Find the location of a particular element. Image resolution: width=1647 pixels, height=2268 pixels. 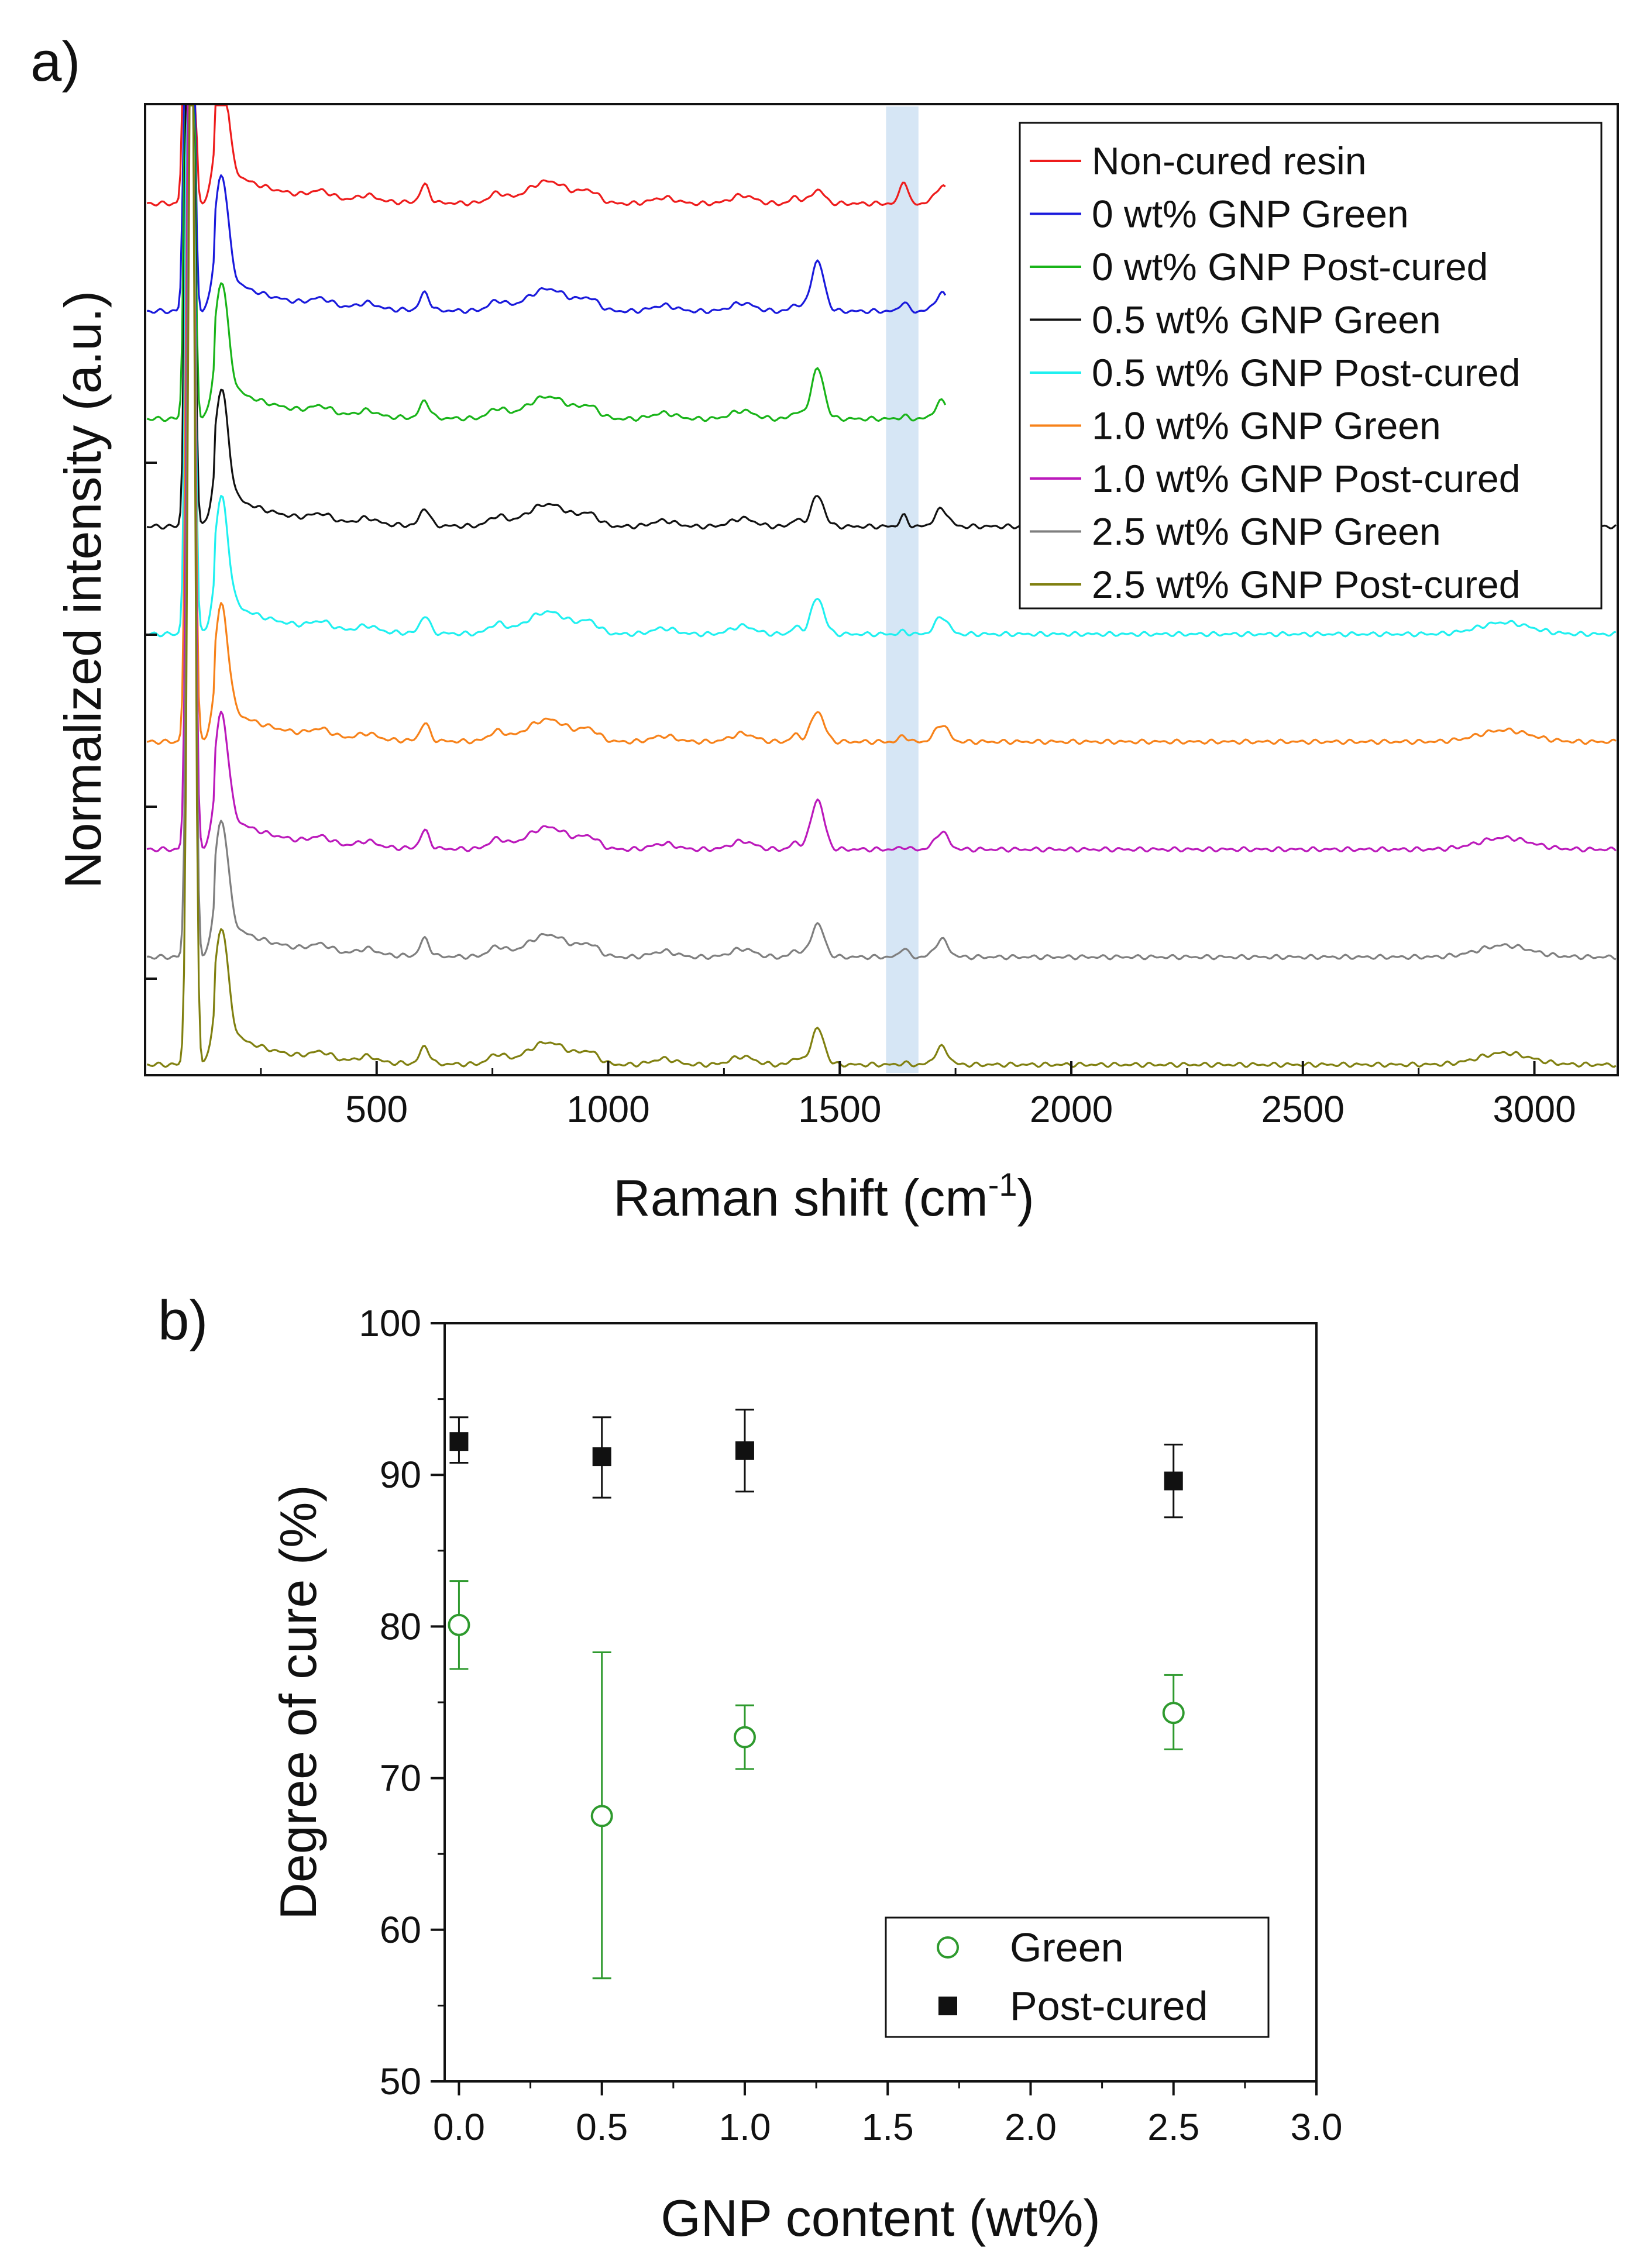

panel-a-legend-label: 0.5 wt% GNP Post-cured is located at coordinates (1306, 372).